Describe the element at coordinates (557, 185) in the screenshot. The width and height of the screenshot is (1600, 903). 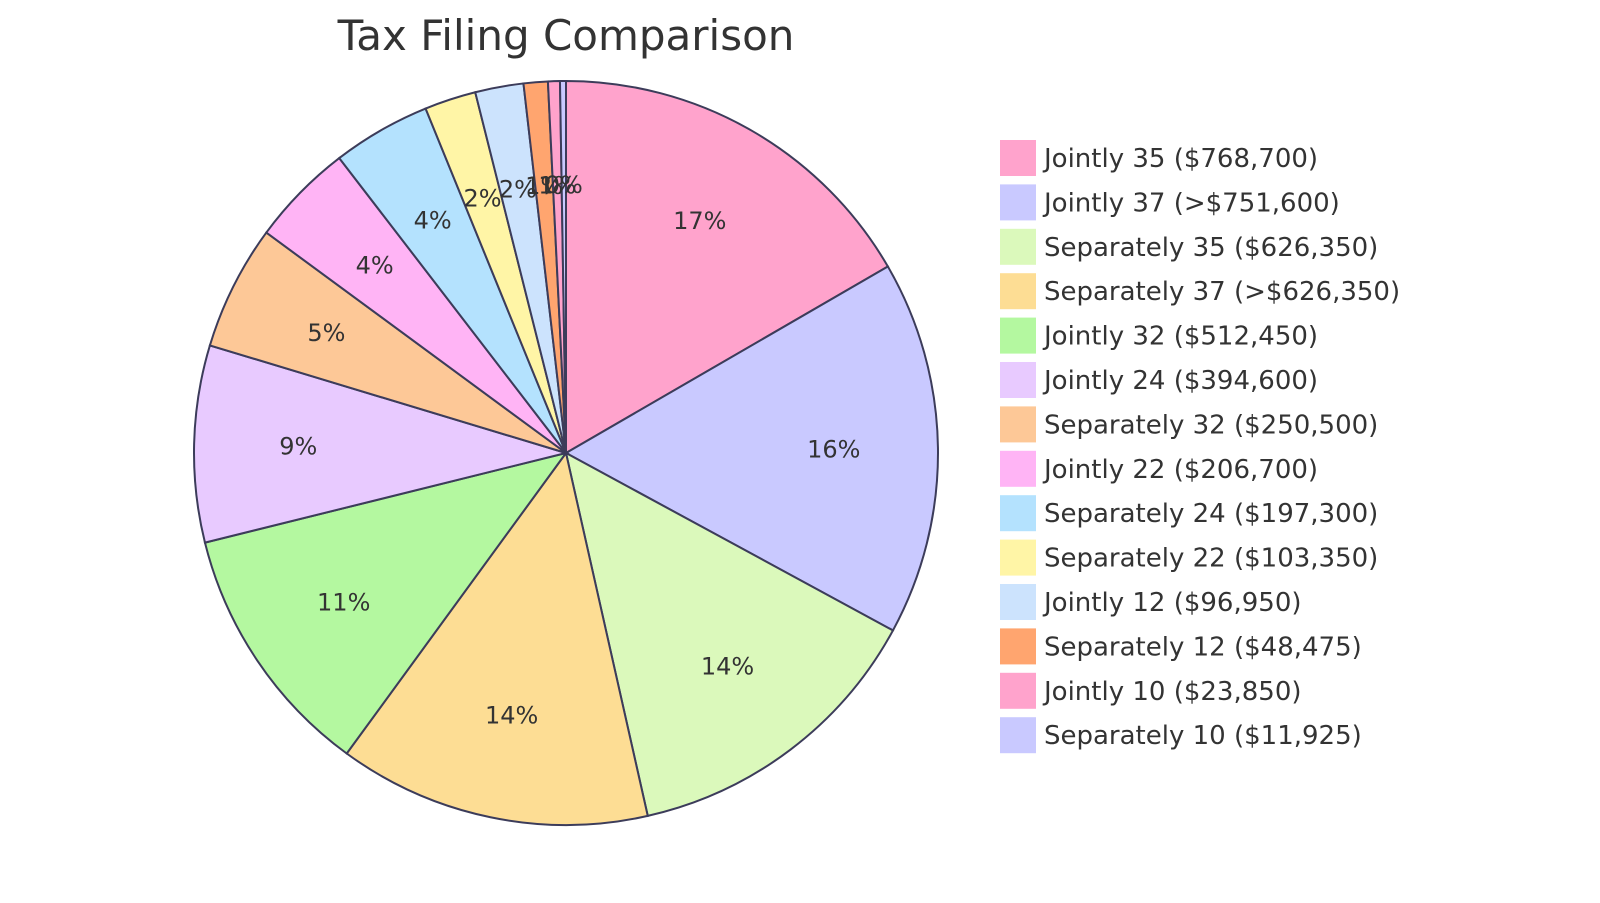
I see `slice-percent-label-13: 1%` at that location.